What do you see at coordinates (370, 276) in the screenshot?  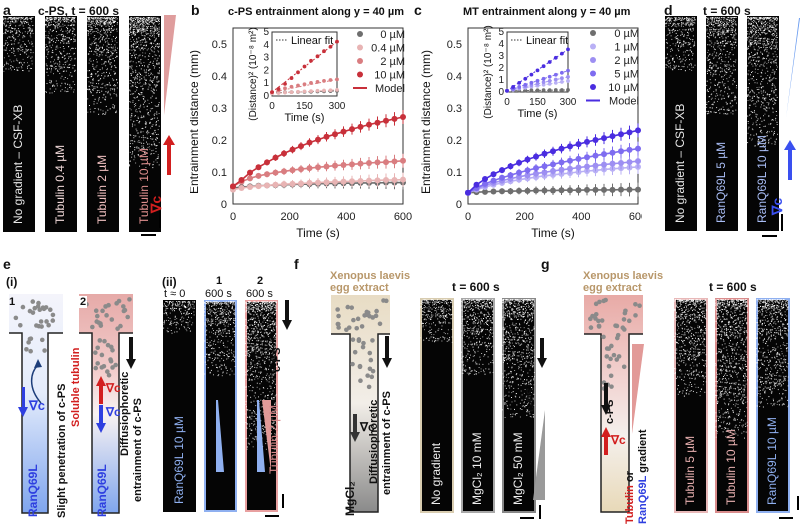 I see `extract-line-1: Xenopus laevis` at bounding box center [370, 276].